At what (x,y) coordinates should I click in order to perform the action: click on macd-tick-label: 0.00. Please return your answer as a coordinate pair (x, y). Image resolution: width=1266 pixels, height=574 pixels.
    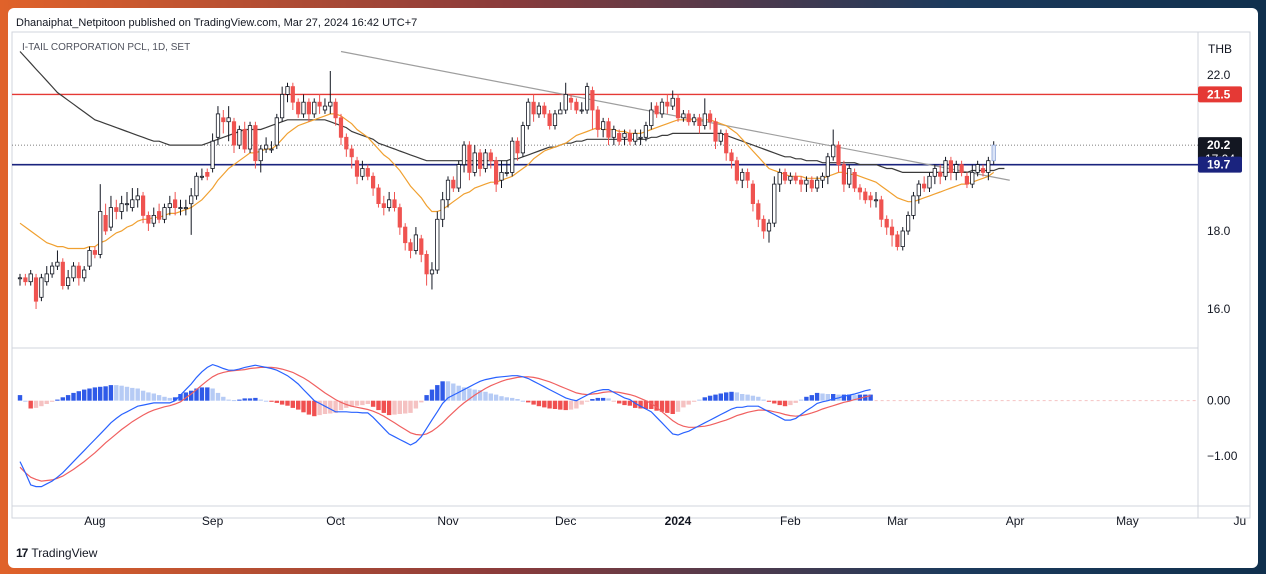
    Looking at the image, I should click on (1219, 401).